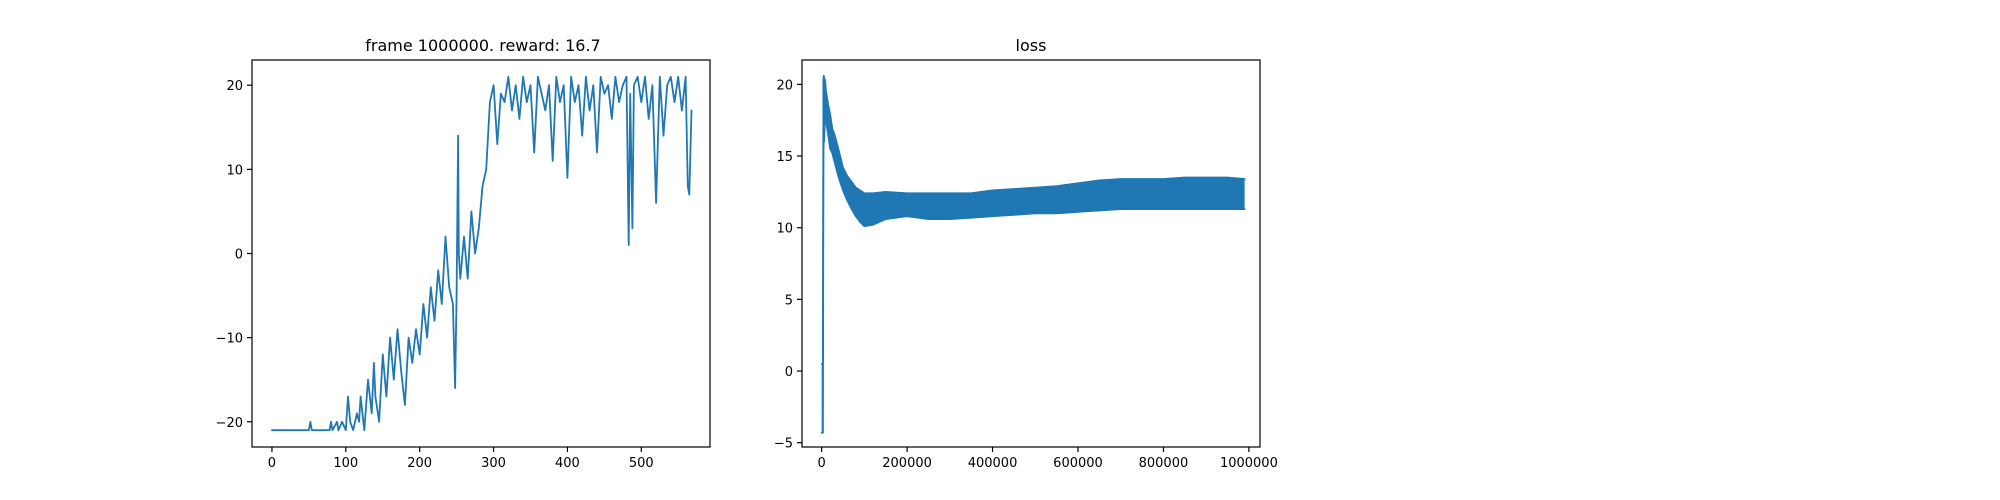  Describe the element at coordinates (784, 85) in the screenshot. I see `loss-y-tick-label: 20` at that location.